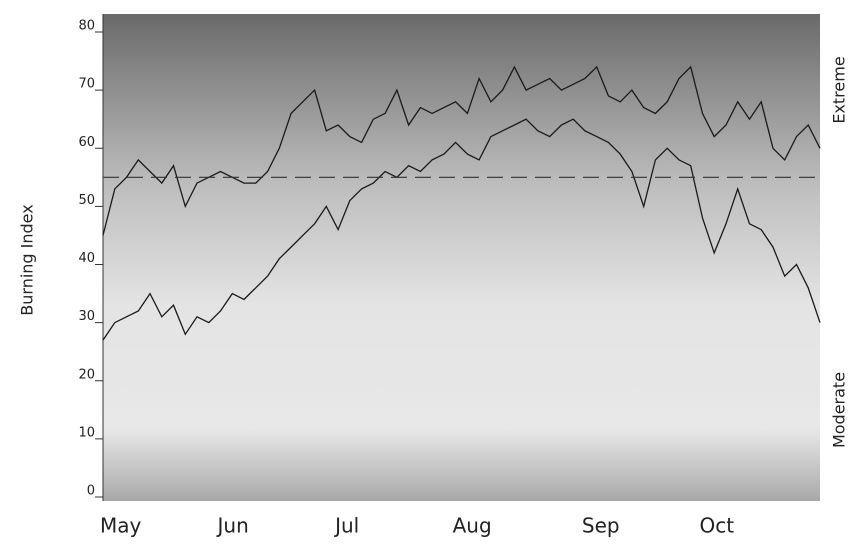 The height and width of the screenshot is (545, 855). I want to click on y-tick-label: 30, so click(86, 316).